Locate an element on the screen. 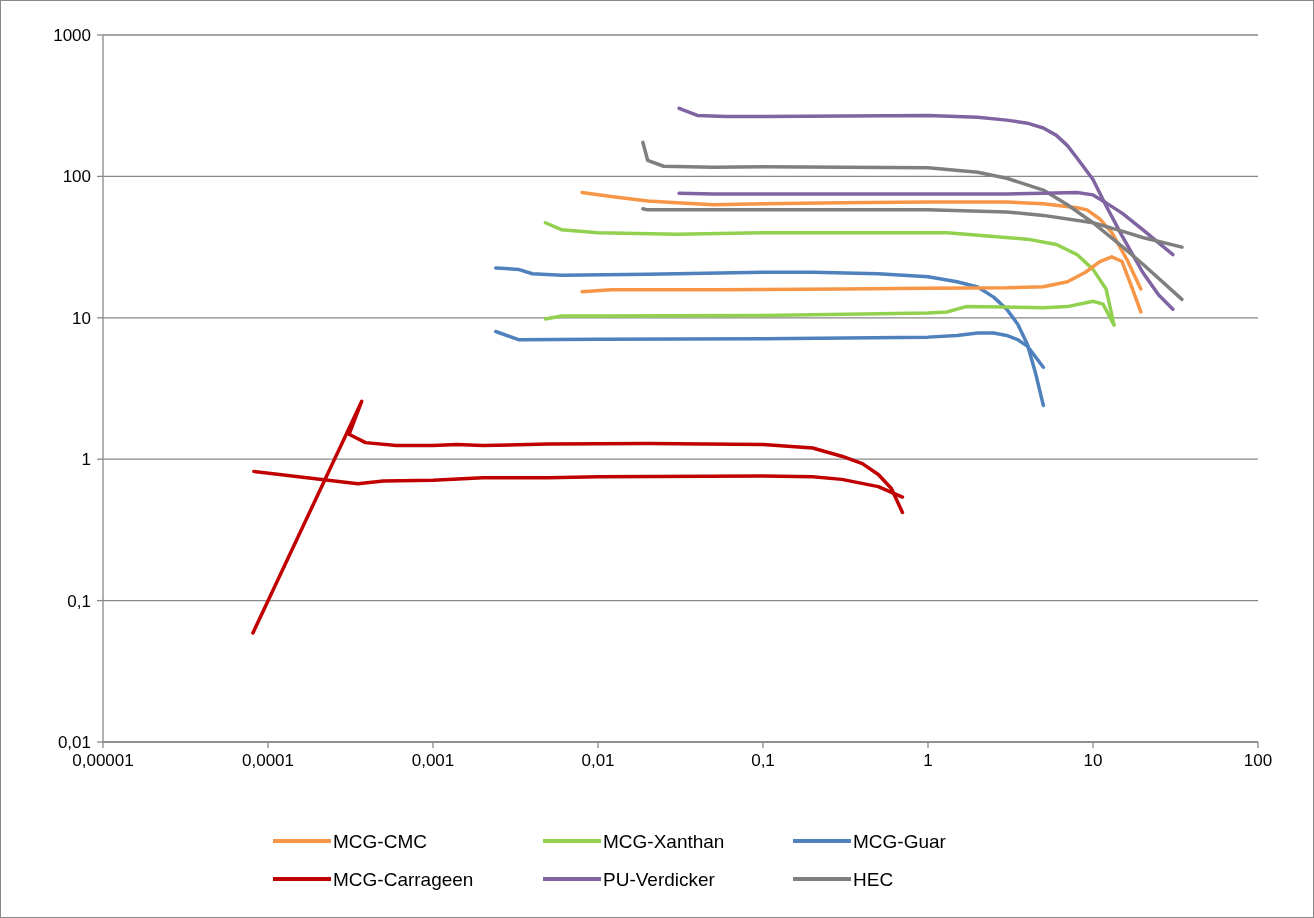 This screenshot has width=1314, height=918. x-tick-label: 1 is located at coordinates (928, 760).